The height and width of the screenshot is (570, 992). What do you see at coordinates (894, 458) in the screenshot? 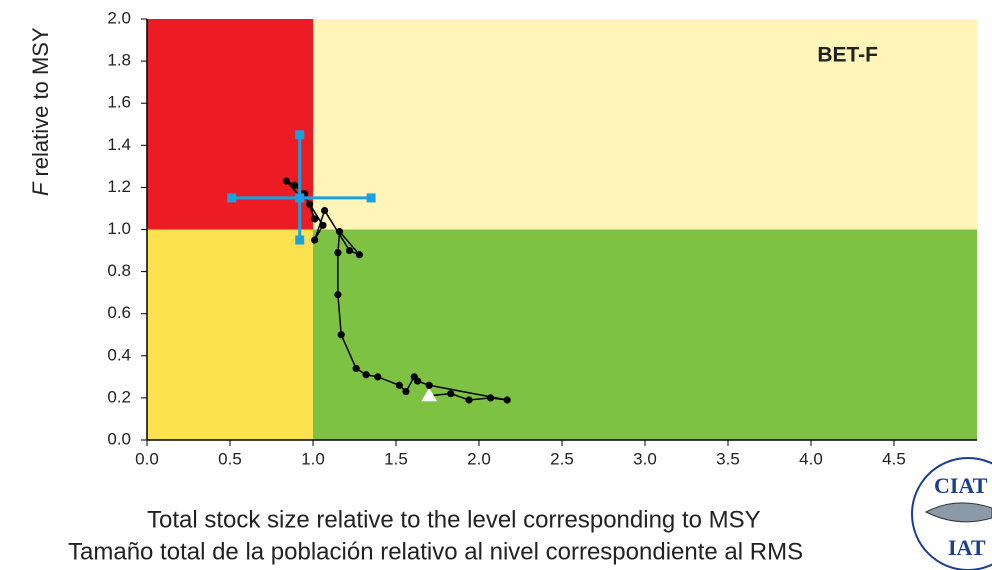
I see `x-tick-label: 4.5` at bounding box center [894, 458].